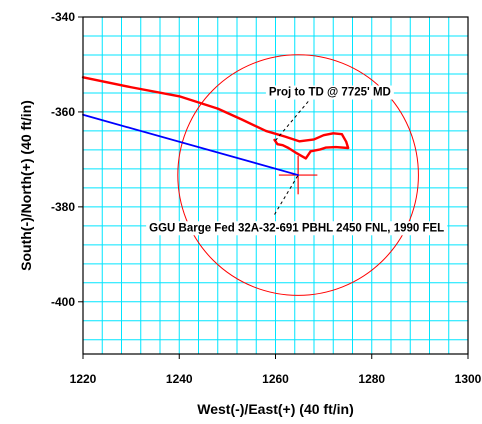 This screenshot has height=424, width=482. What do you see at coordinates (26, 185) in the screenshot?
I see `y-axis-title: South(-)/North(+) (40 ft/in)` at bounding box center [26, 185].